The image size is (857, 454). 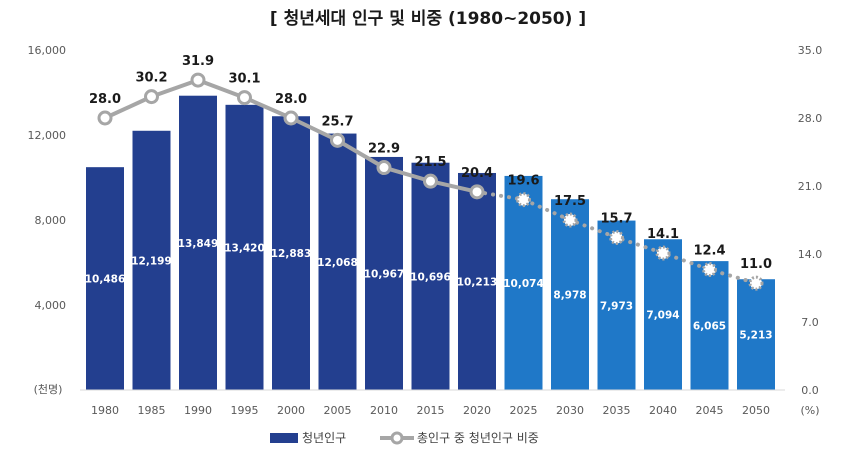 What do you see at coordinates (198, 61) in the screenshot?
I see `line-value-label: 31.9` at bounding box center [198, 61].